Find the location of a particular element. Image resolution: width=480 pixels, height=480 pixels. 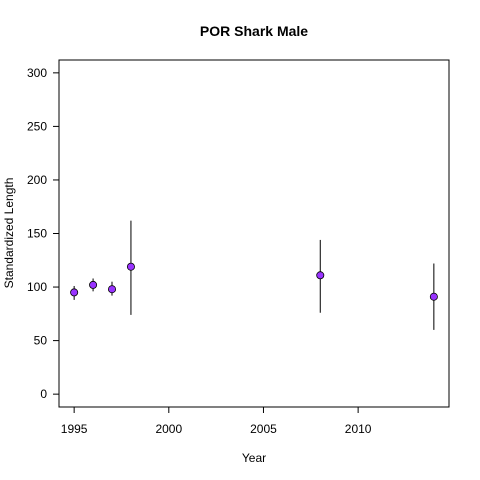

y-axis: 0 50 100 150 200 250 300 is located at coordinates (43, 233).